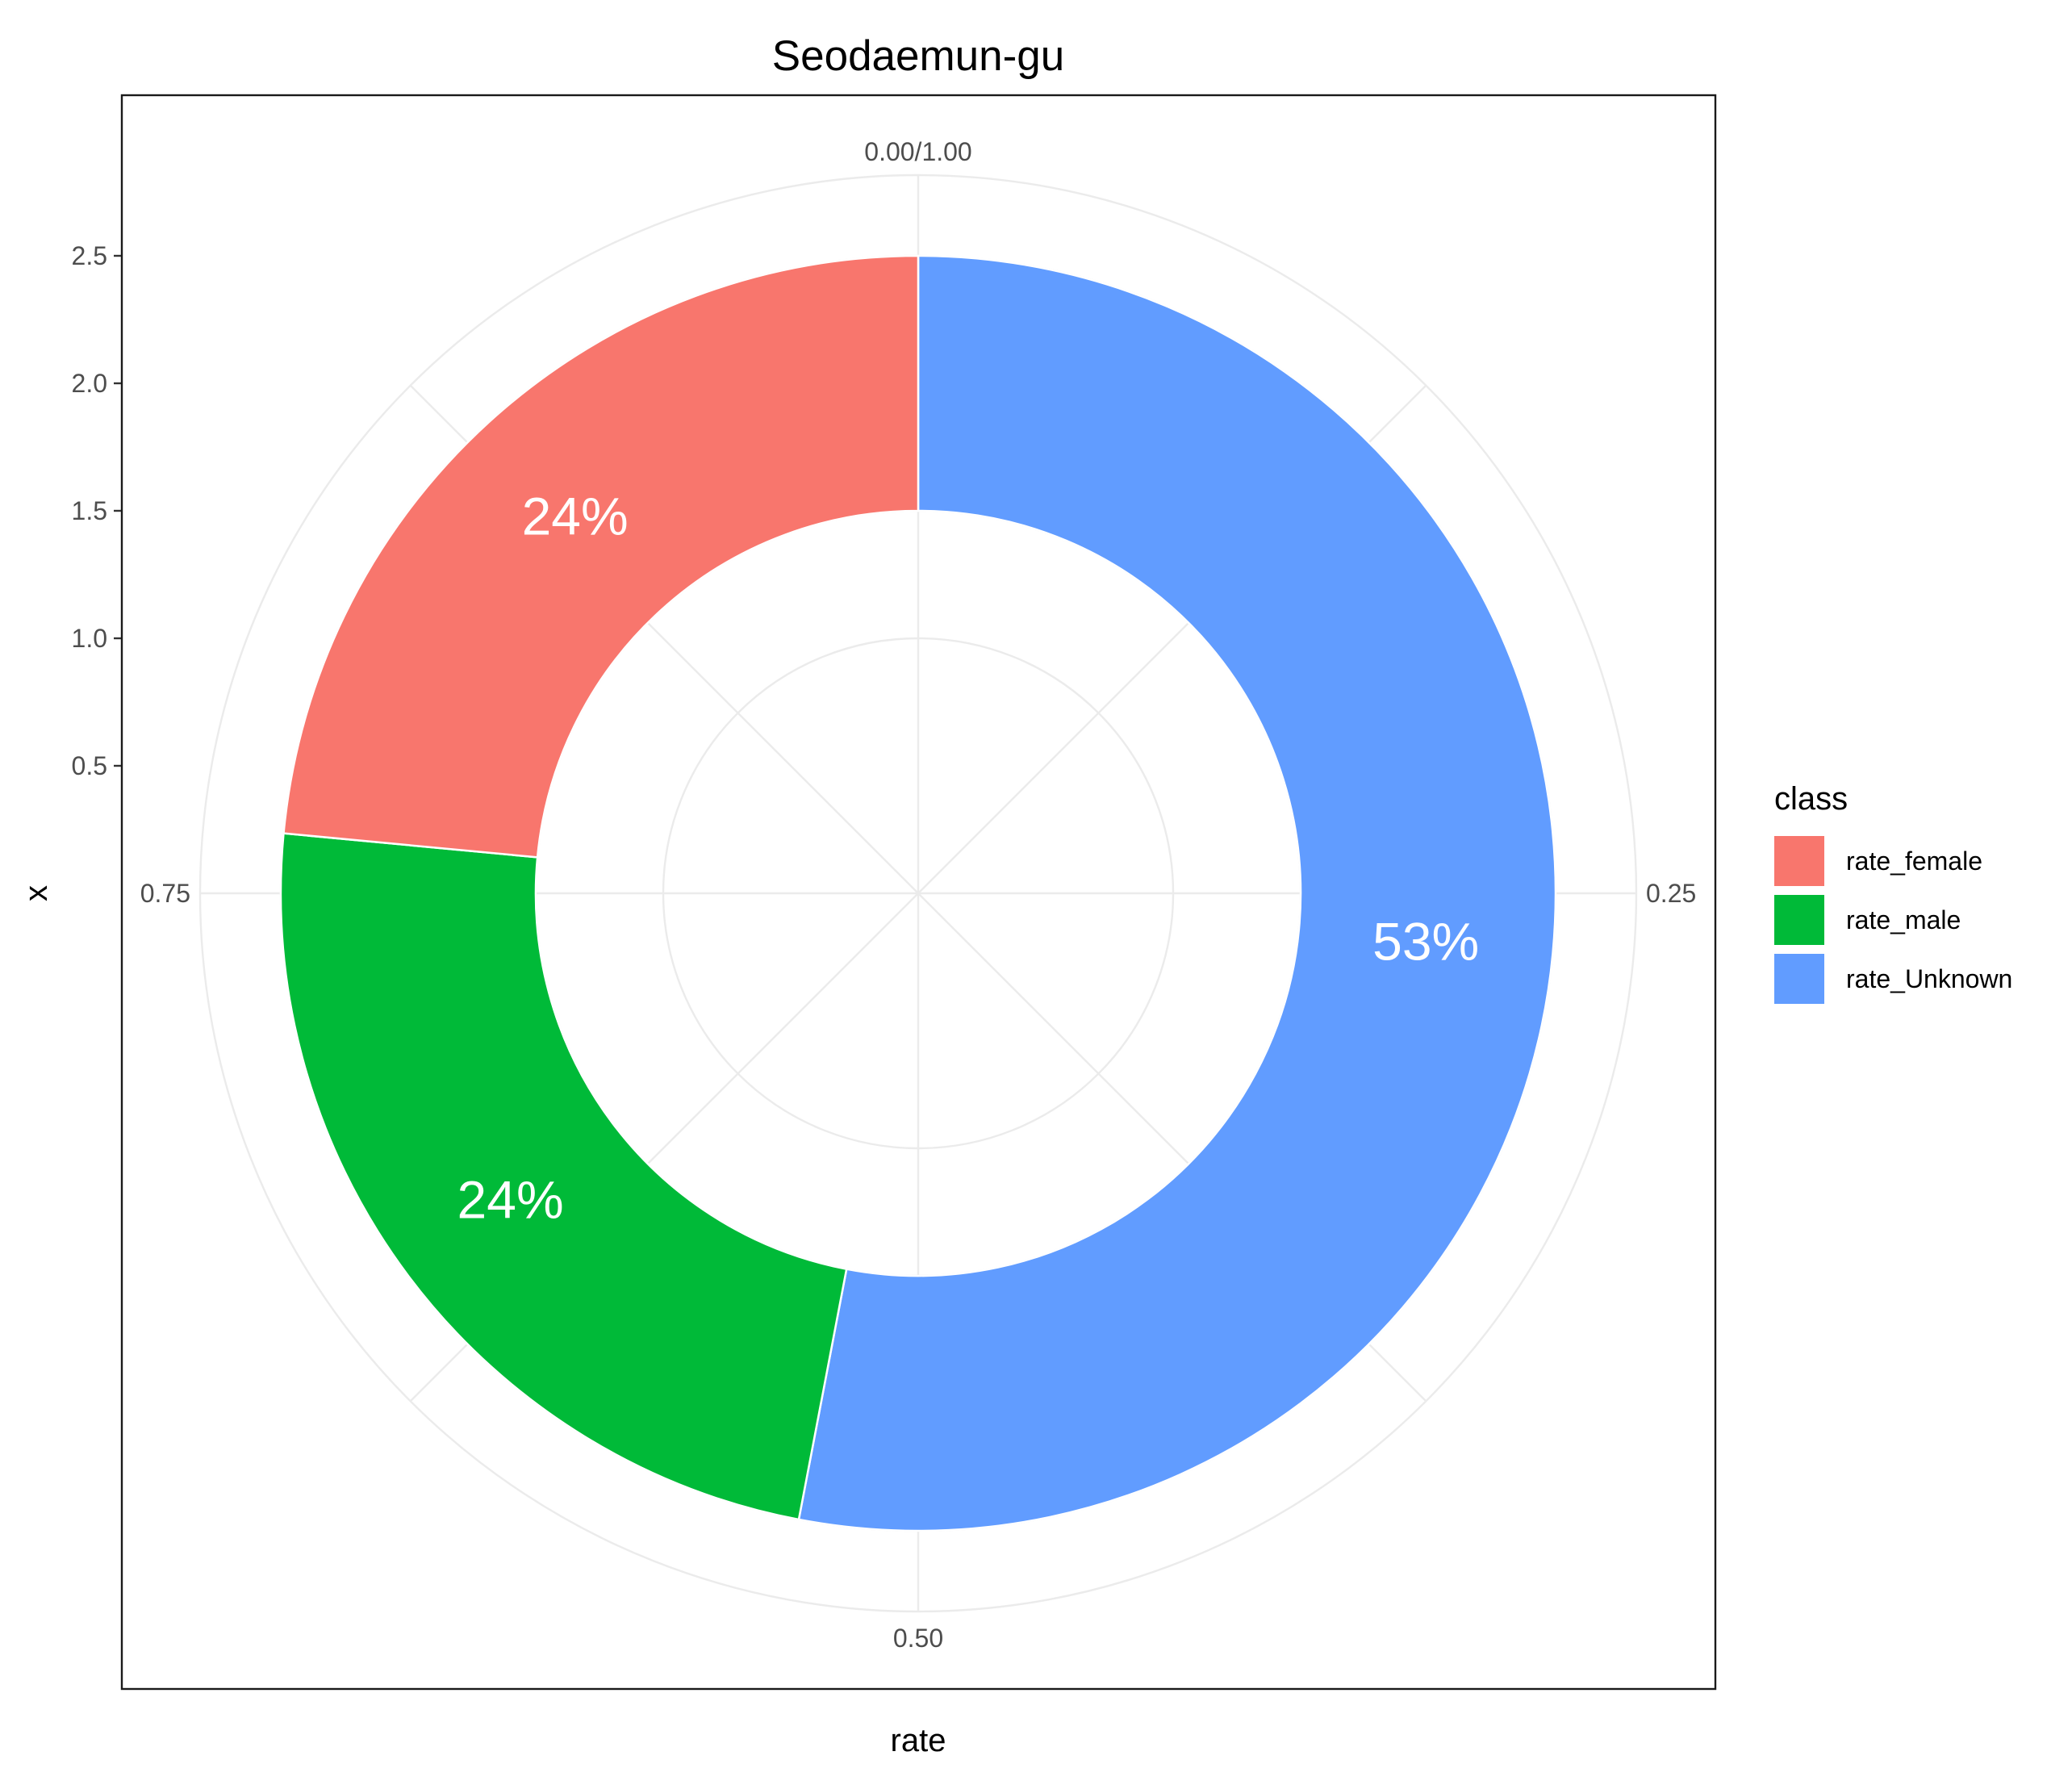 Image resolution: width=2072 pixels, height=1785 pixels. I want to click on slice-label-rate_female: 24%, so click(575, 516).